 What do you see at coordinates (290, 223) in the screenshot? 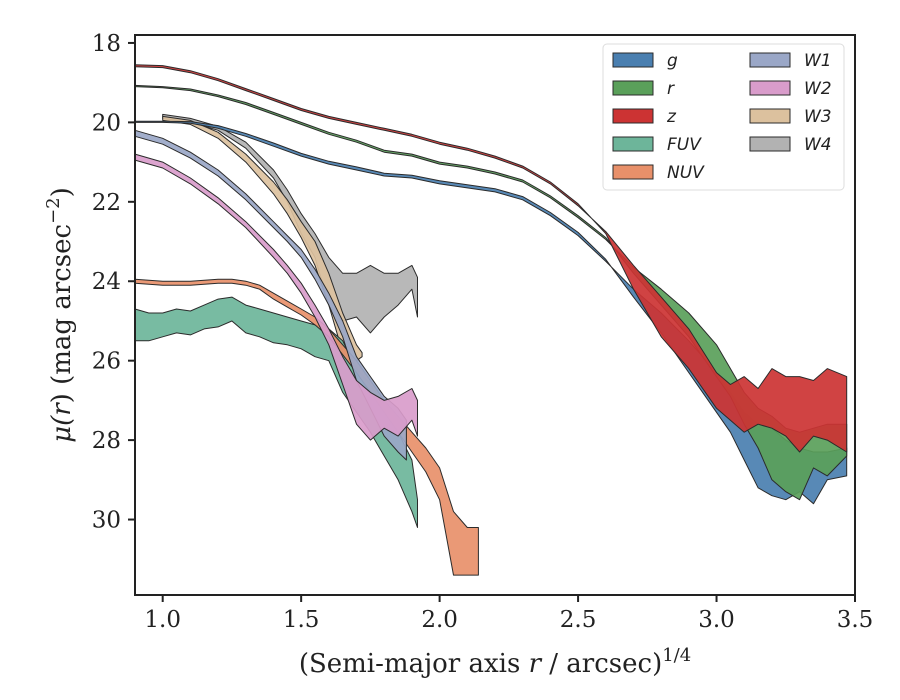
I see `band-w4` at bounding box center [290, 223].